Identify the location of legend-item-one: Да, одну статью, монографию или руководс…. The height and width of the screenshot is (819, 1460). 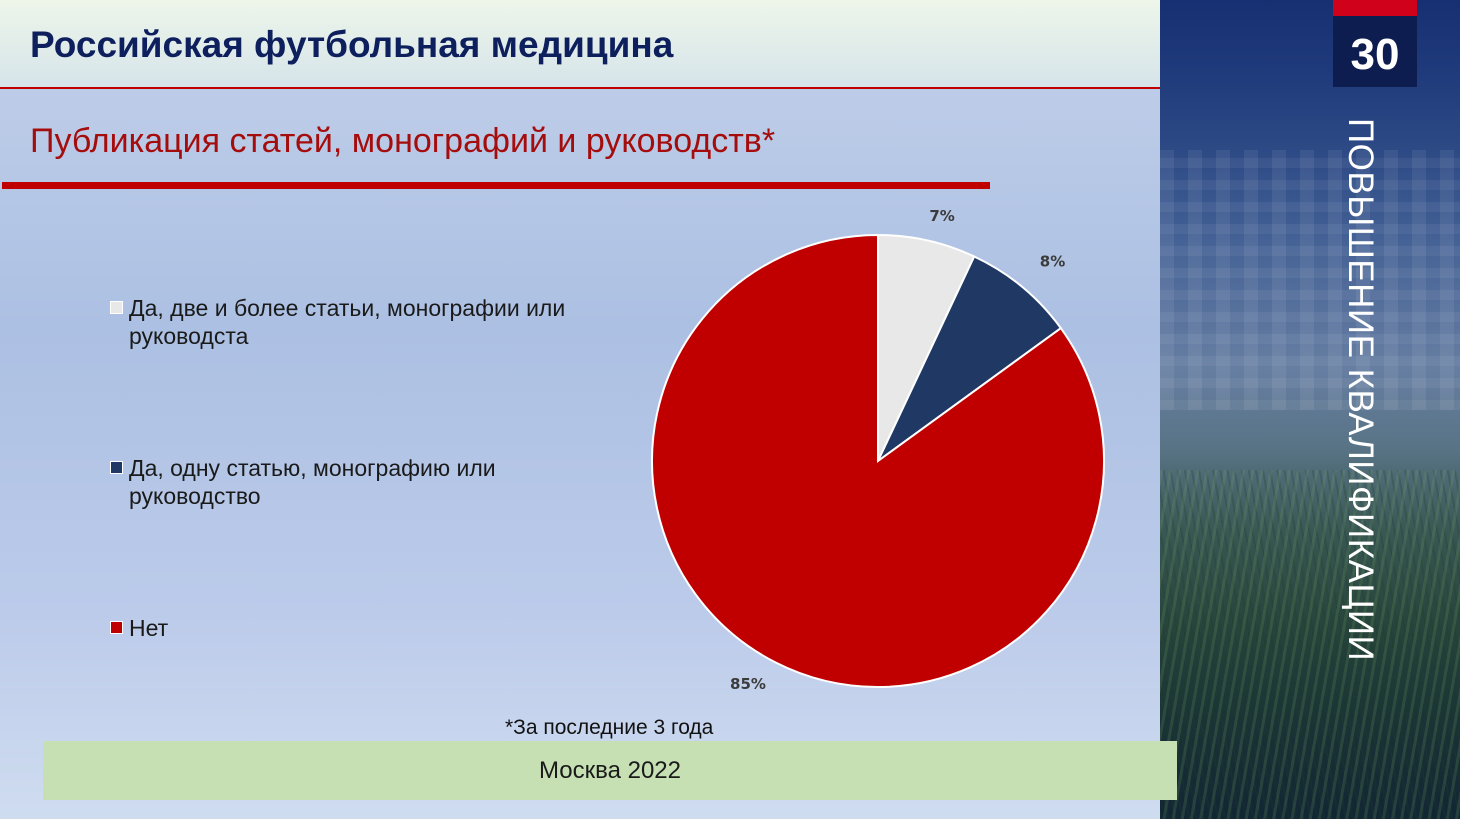
(340, 482).